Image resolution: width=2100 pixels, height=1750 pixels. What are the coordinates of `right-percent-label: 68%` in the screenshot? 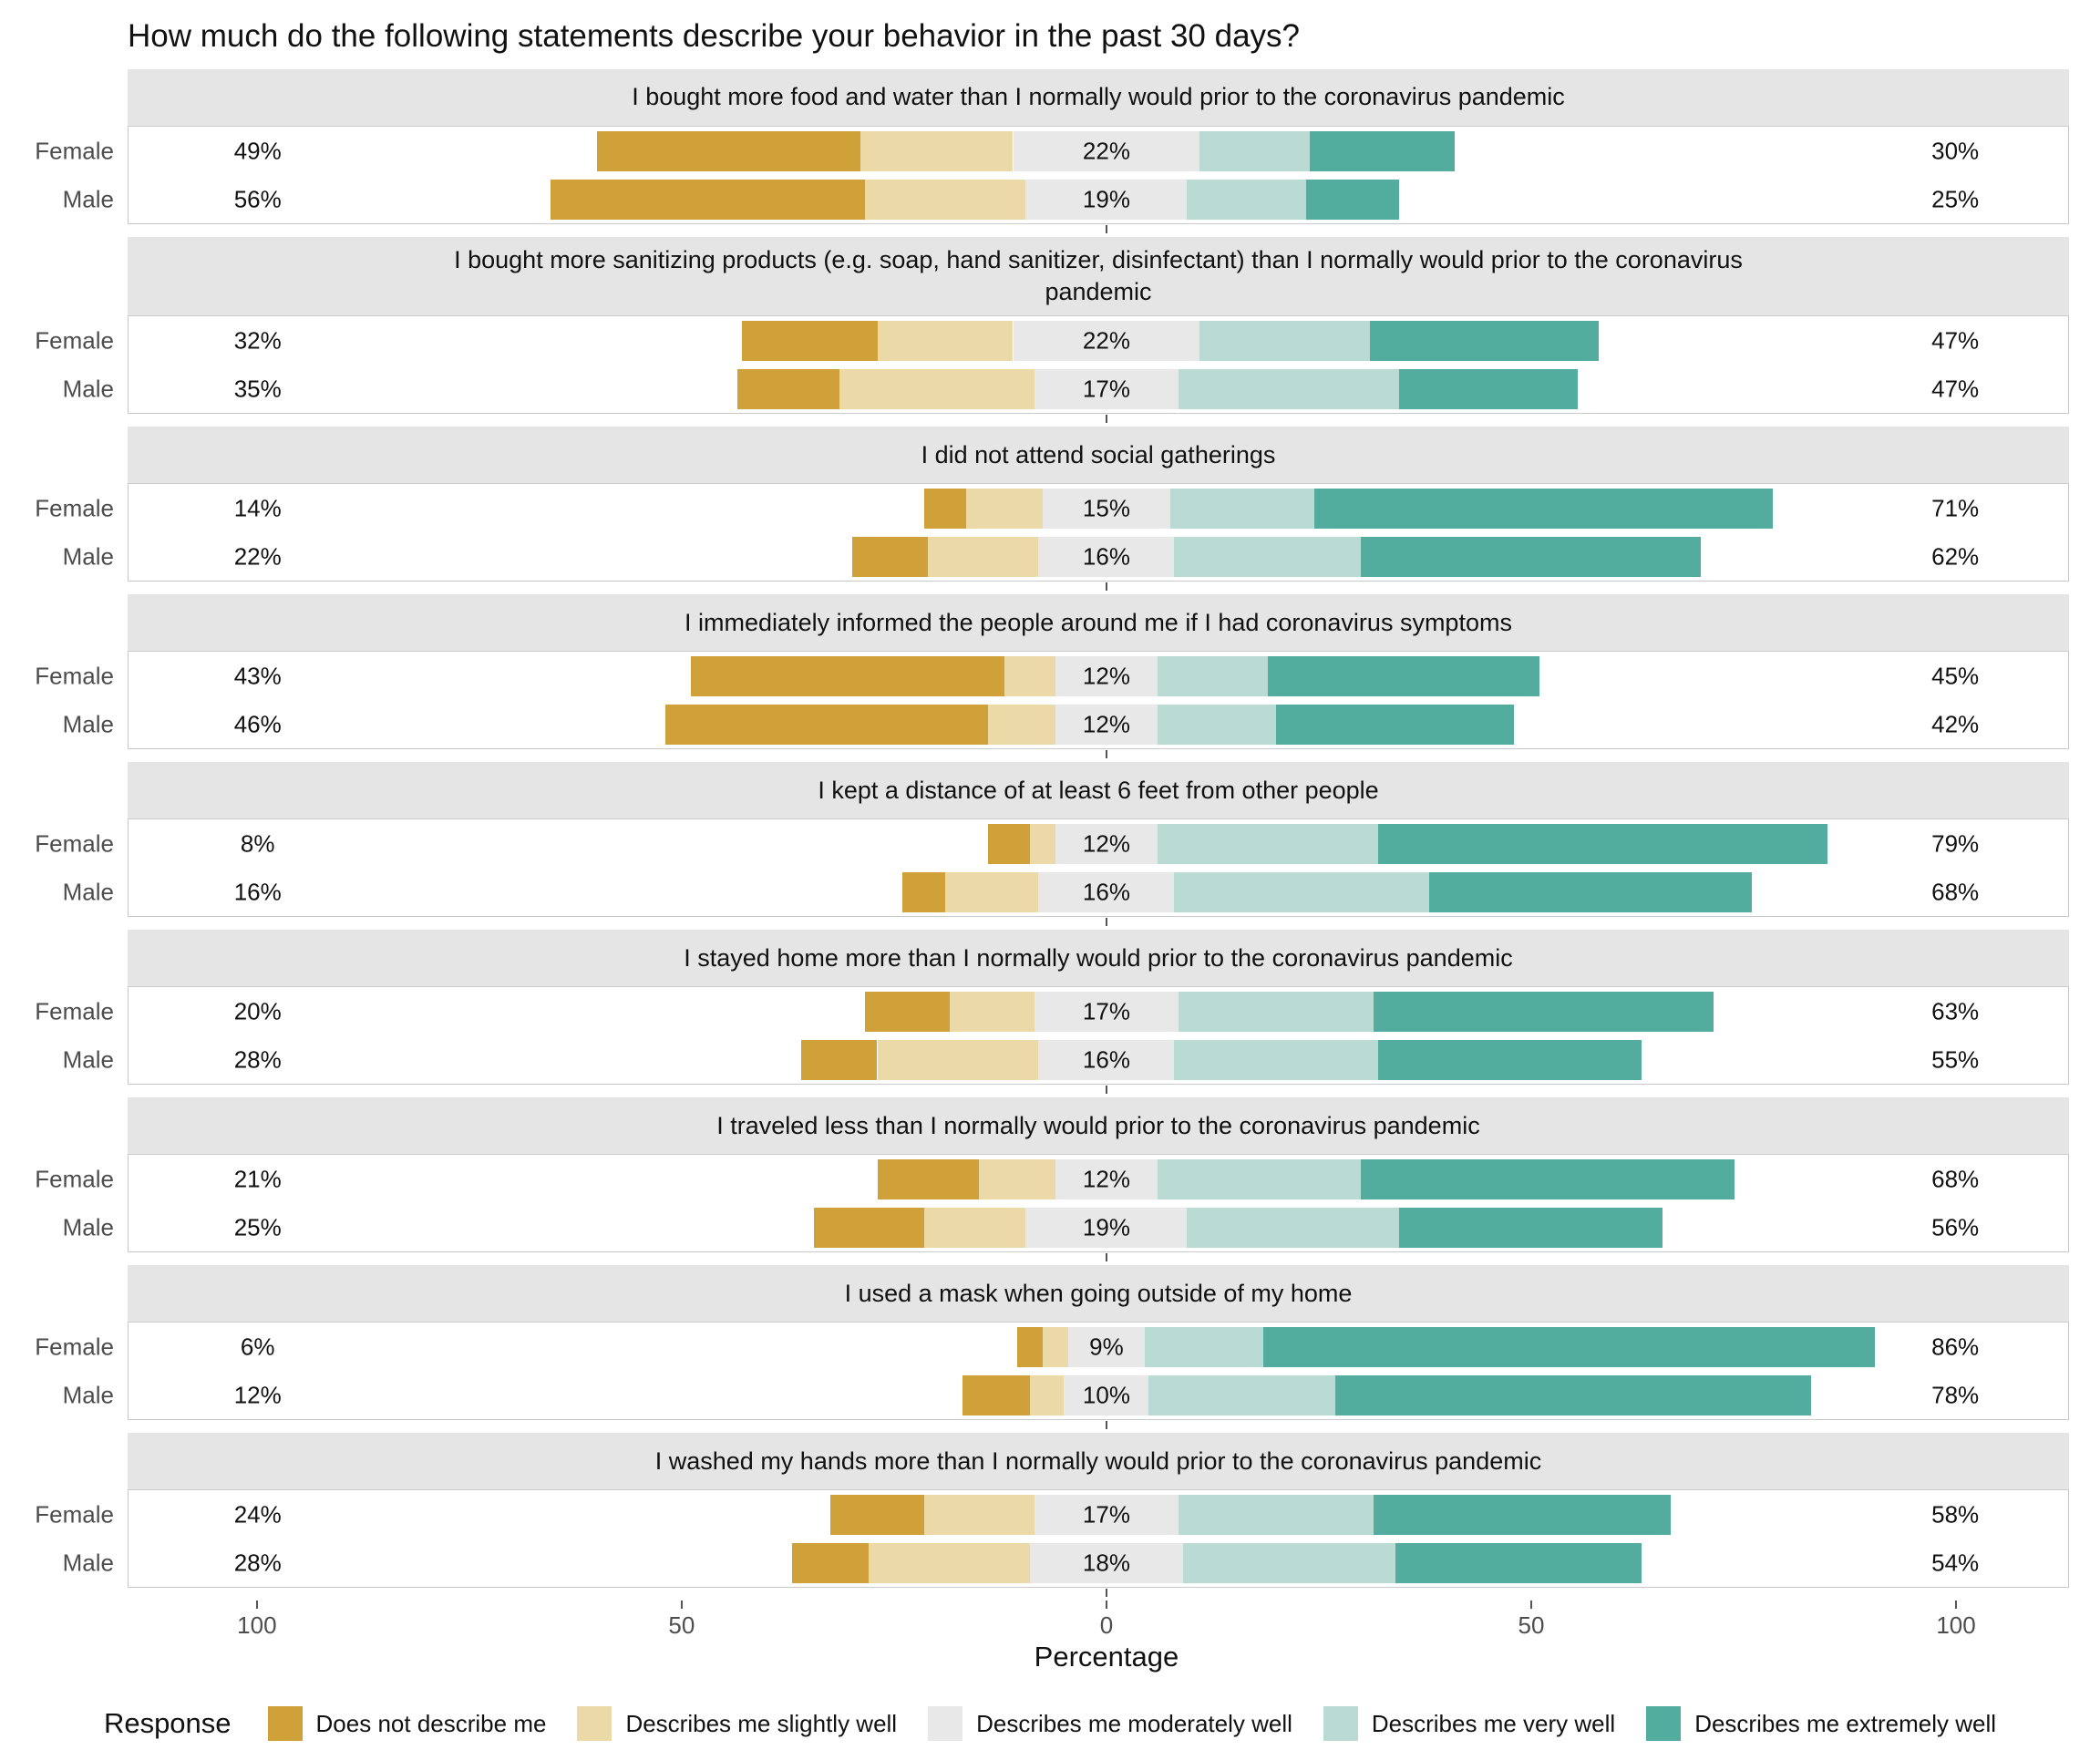 It's located at (1955, 892).